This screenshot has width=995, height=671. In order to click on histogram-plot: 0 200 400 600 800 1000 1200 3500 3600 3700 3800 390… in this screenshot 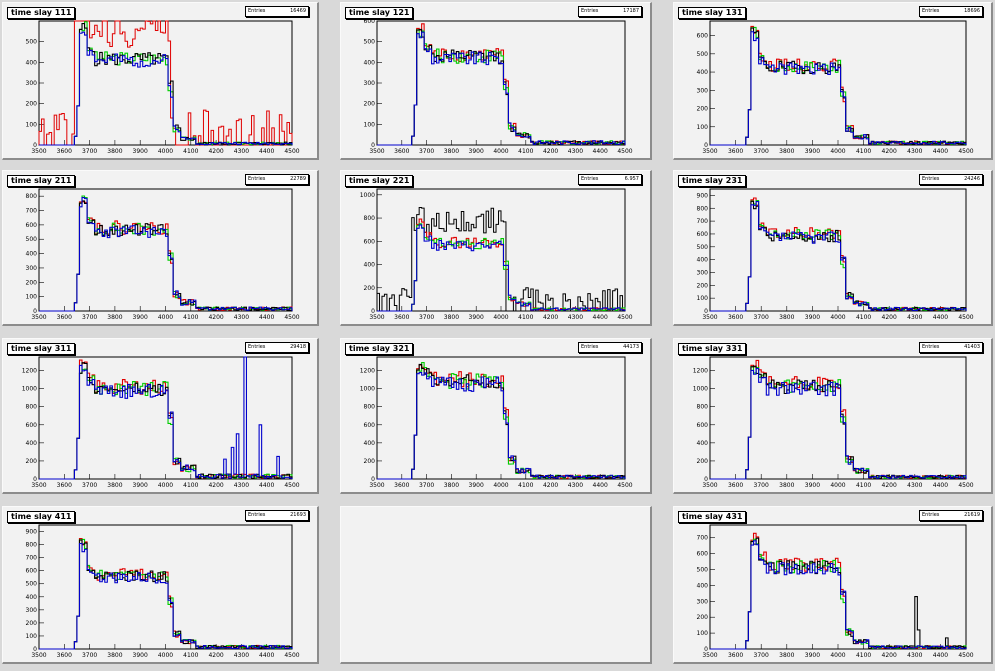, I will do `click(161, 422)`.